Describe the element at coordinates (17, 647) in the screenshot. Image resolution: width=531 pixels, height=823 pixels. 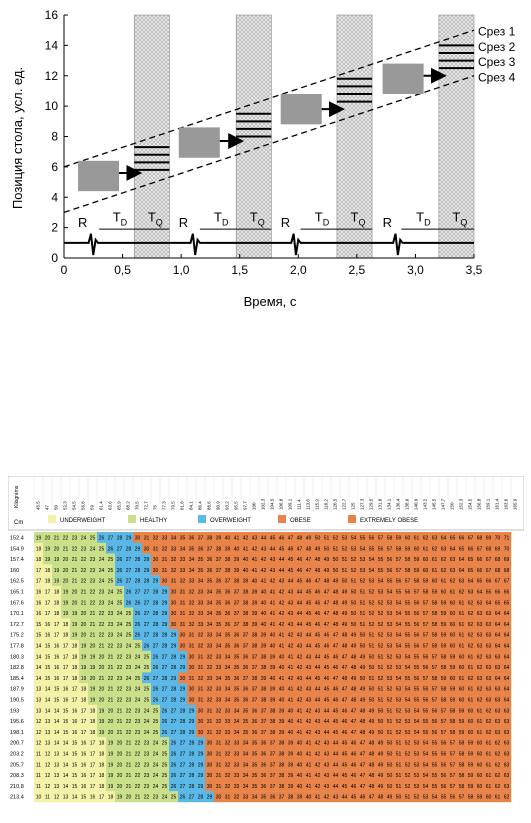
I see `cm-value: 177.8` at that location.